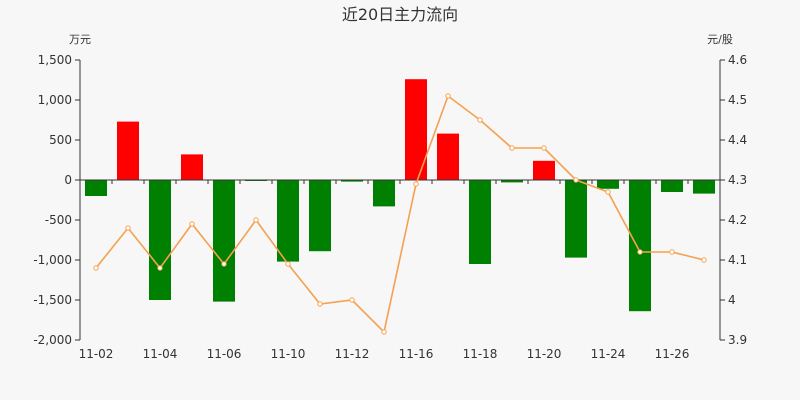 This screenshot has height=400, width=800. Describe the element at coordinates (55, 100) in the screenshot. I see `left-tick-label: 1,000` at that location.